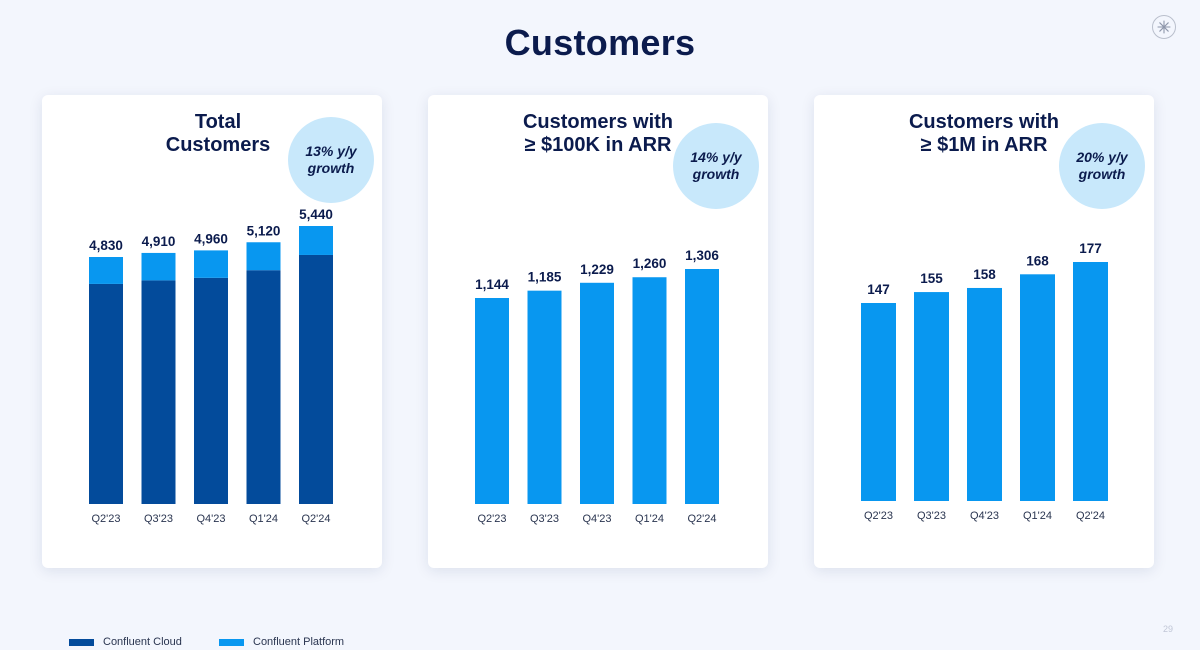 The width and height of the screenshot is (1200, 650). Describe the element at coordinates (331, 151) in the screenshot. I see `growth-line: 13% y/y` at that location.